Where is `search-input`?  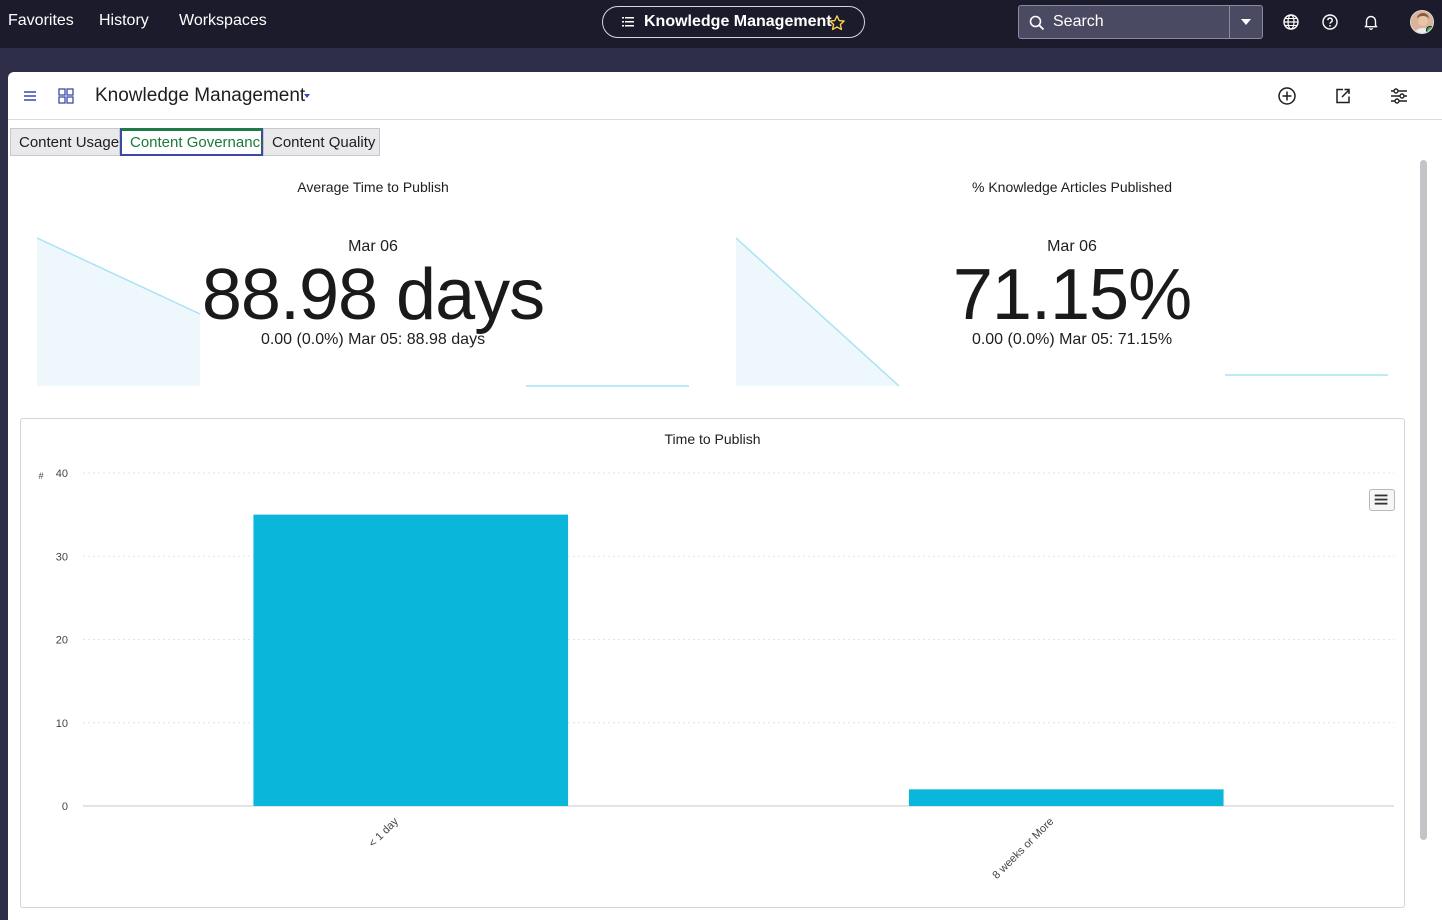
search-input is located at coordinates (1138, 22).